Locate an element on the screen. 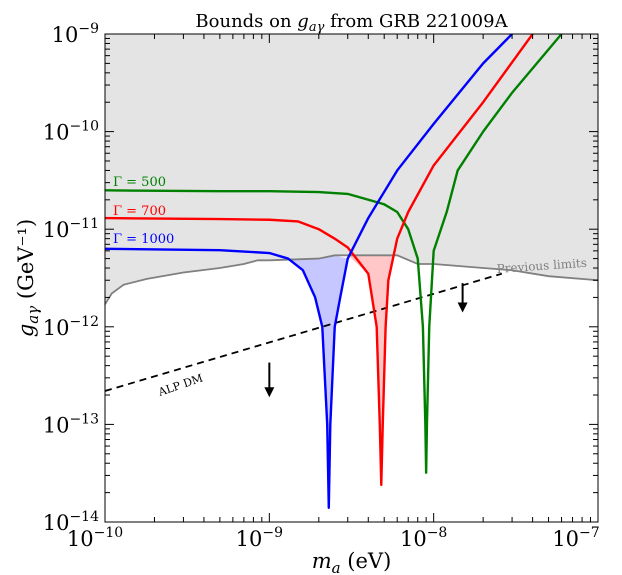 This screenshot has height=575, width=622. previous-limits-label: Previous limits is located at coordinates (541, 266).